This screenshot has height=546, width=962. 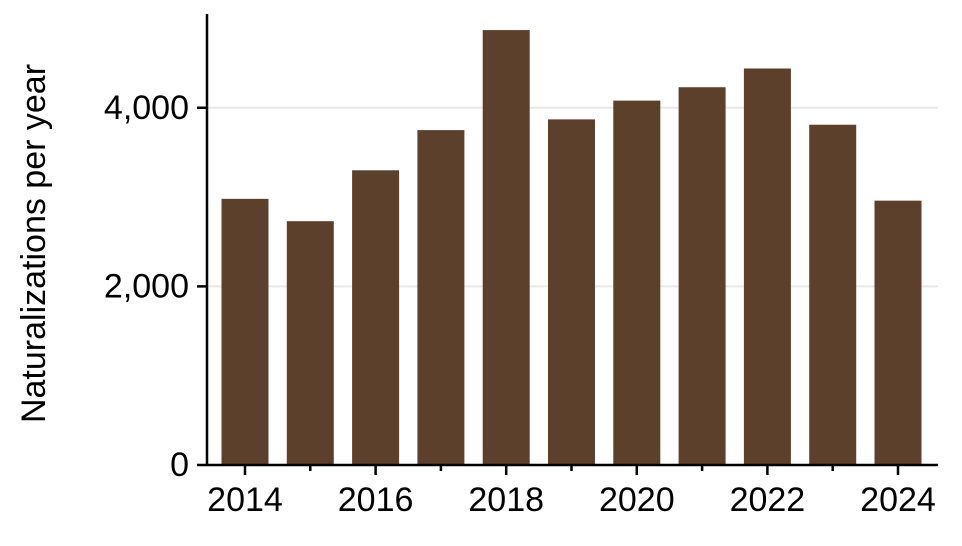 What do you see at coordinates (506, 247) in the screenshot?
I see `bar-2018` at bounding box center [506, 247].